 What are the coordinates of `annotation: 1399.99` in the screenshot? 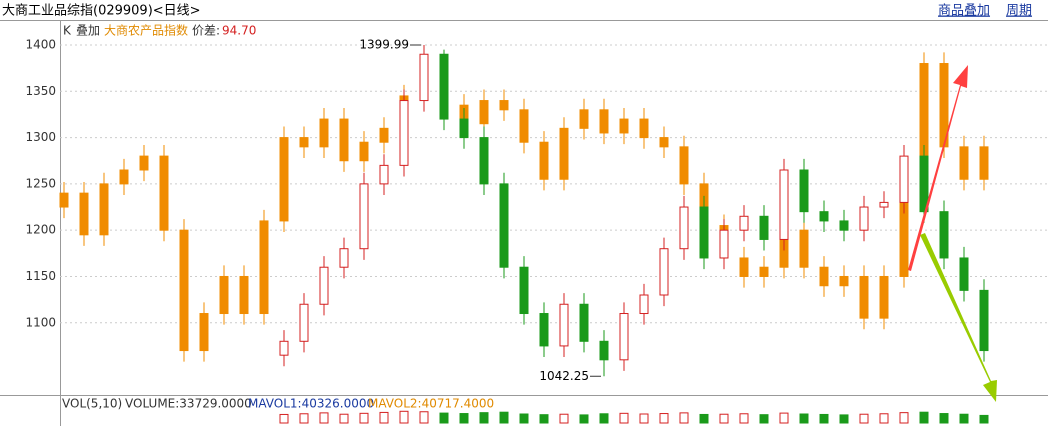 It's located at (384, 45).